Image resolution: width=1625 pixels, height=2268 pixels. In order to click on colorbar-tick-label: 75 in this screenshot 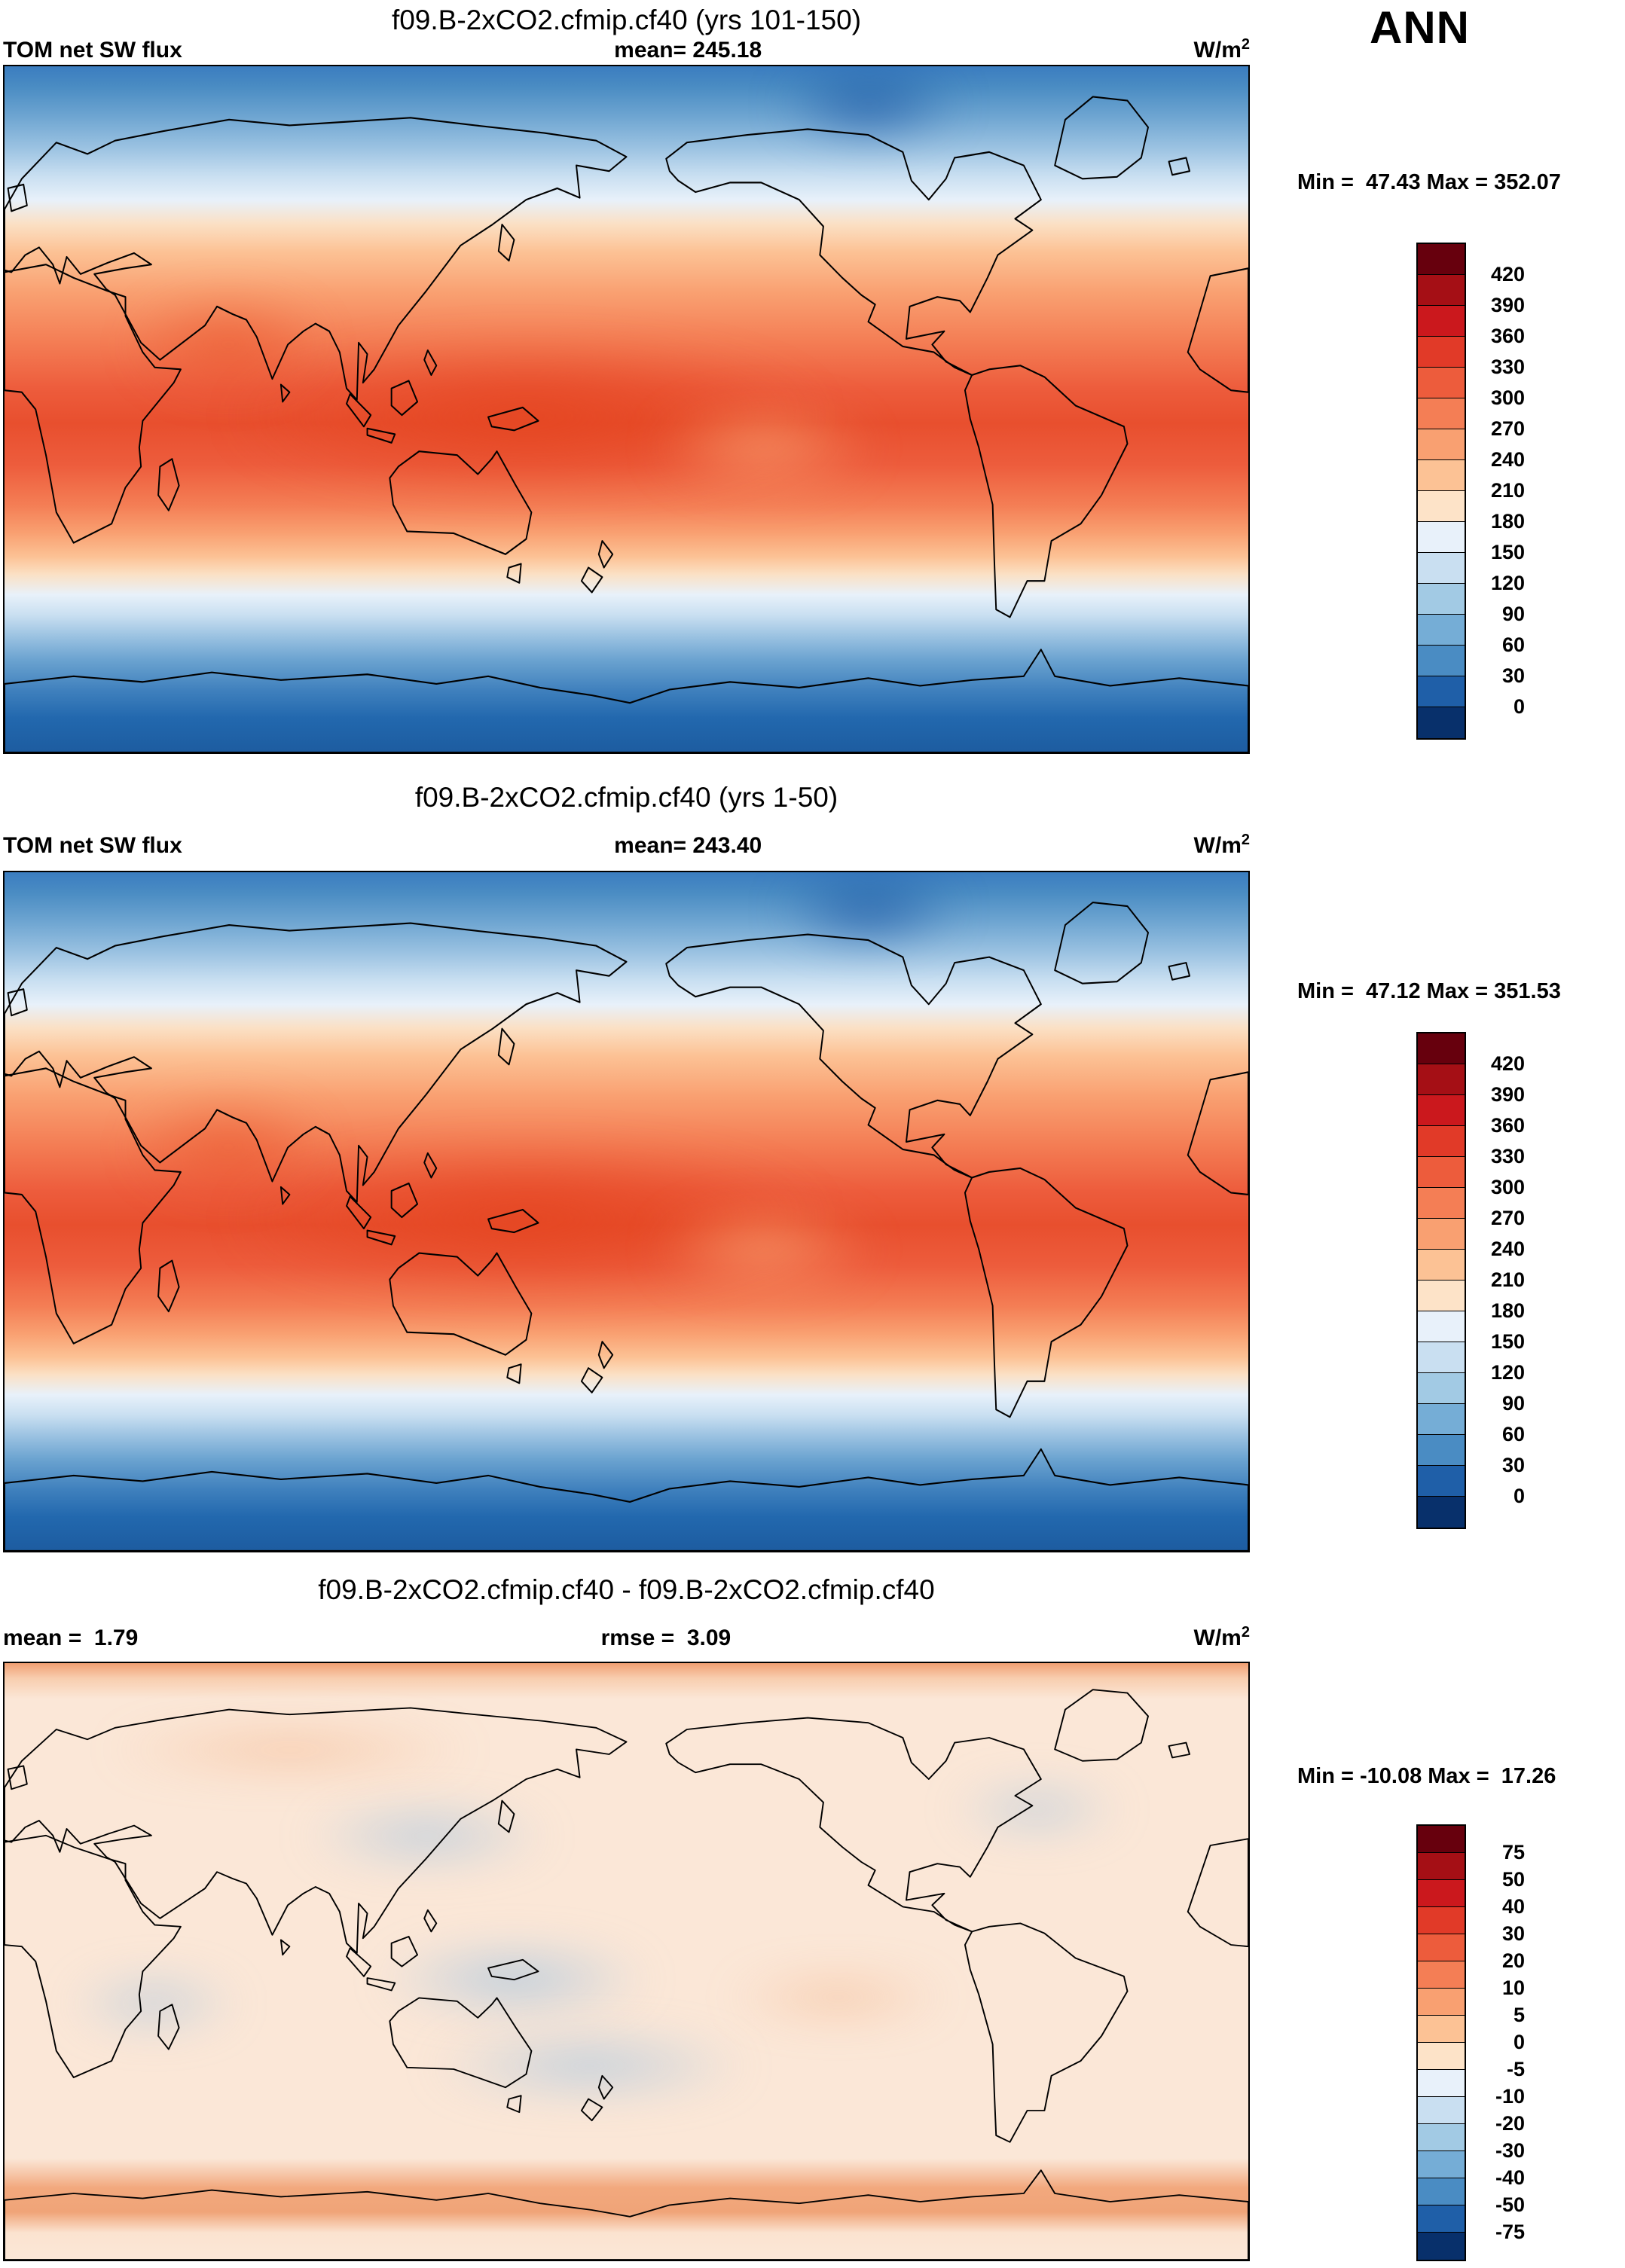, I will do `click(1513, 1852)`.